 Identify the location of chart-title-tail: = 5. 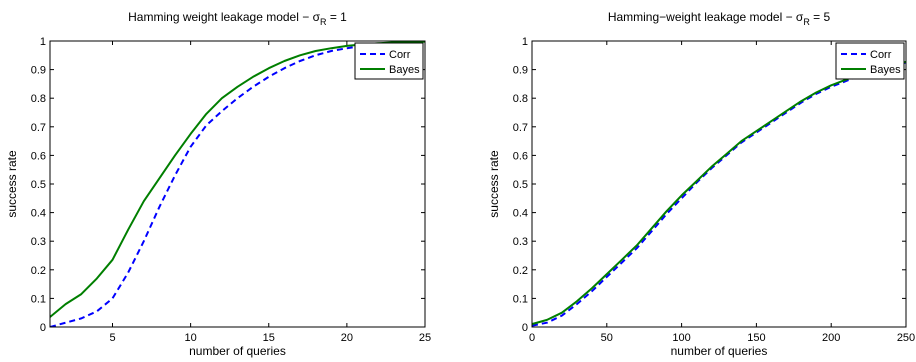
(820, 17).